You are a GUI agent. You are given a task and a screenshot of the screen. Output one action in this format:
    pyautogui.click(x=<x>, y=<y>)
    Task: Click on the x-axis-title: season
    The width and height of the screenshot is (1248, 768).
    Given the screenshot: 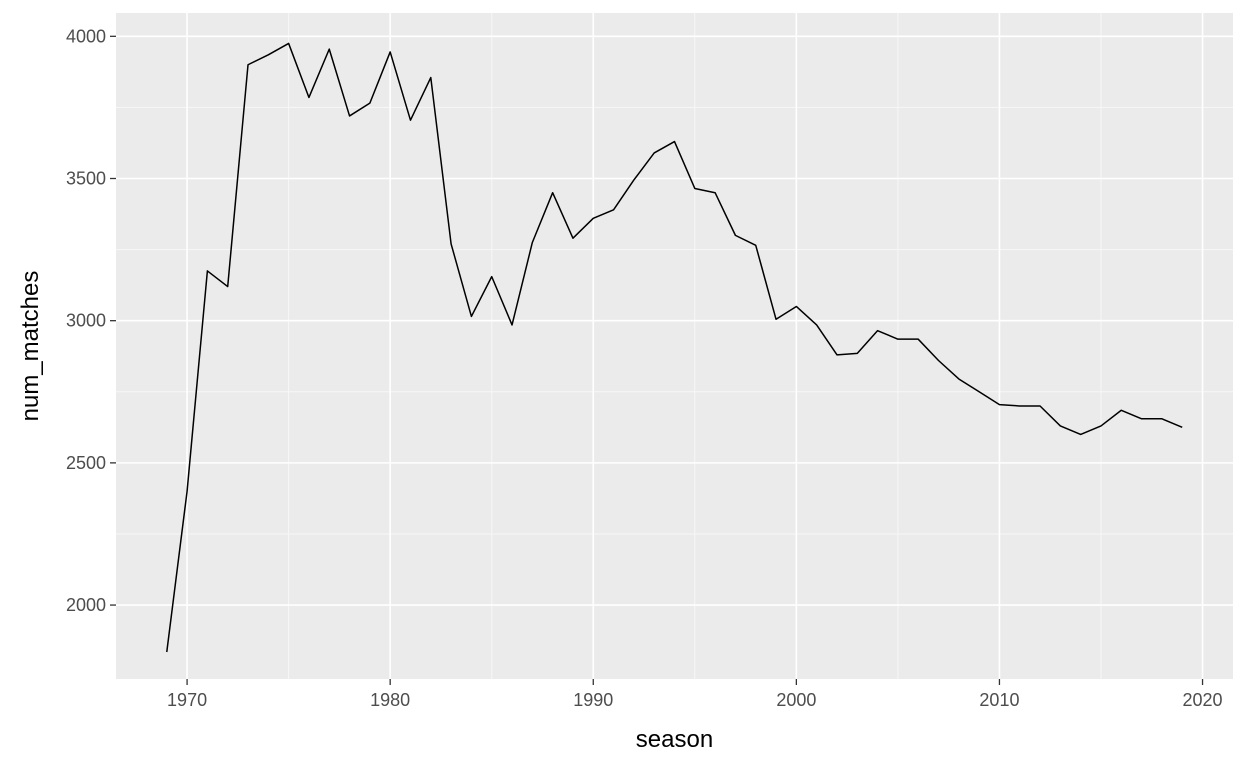 What is the action you would take?
    pyautogui.click(x=674, y=739)
    